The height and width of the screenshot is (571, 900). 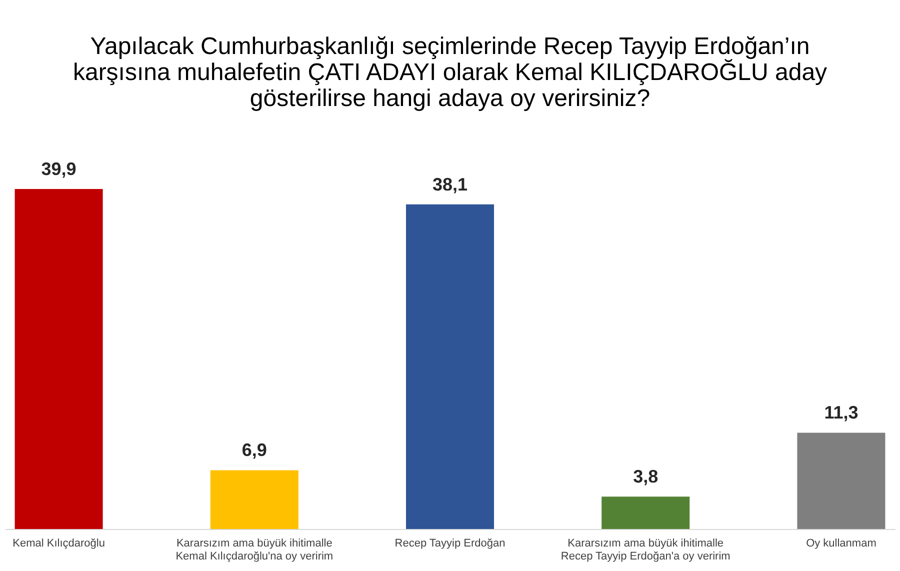 I want to click on data-label: 6,9, so click(x=254, y=450).